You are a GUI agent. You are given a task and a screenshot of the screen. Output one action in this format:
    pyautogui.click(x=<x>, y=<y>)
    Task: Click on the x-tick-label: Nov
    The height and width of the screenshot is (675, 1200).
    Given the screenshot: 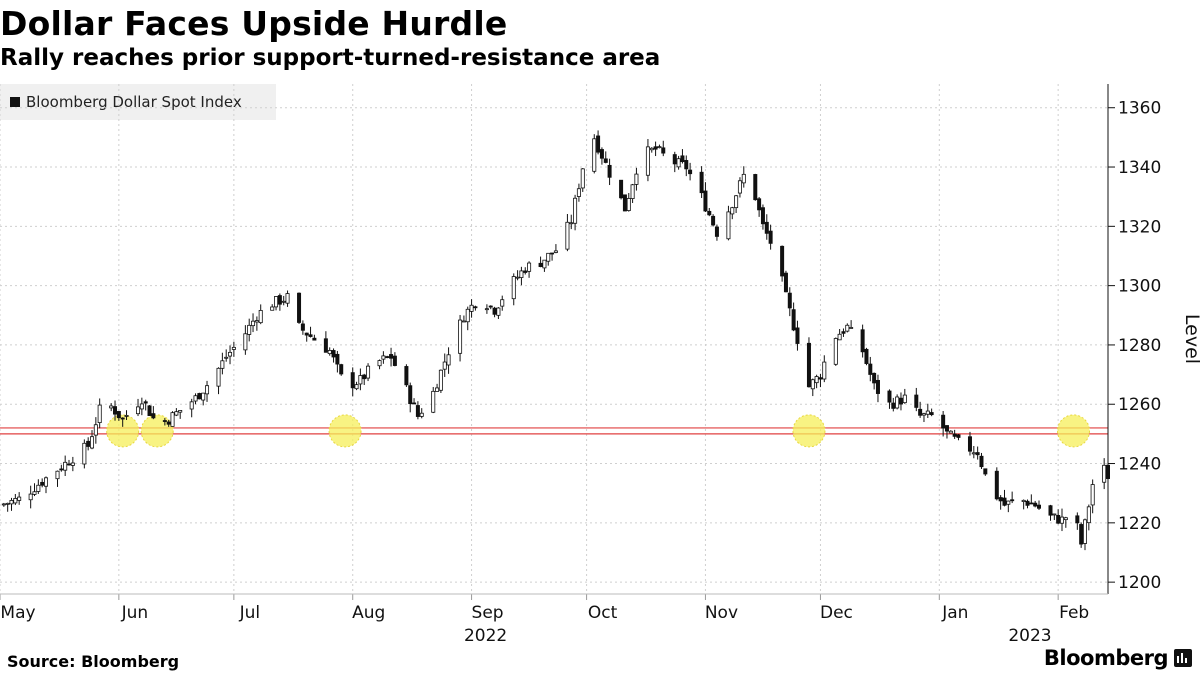 What is the action you would take?
    pyautogui.click(x=721, y=613)
    